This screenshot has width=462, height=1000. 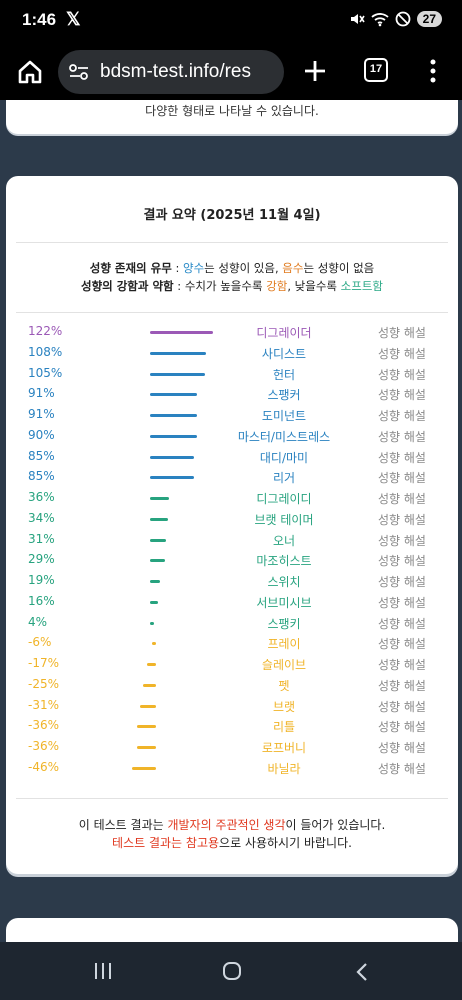 What do you see at coordinates (30, 72) in the screenshot?
I see `home-icon` at bounding box center [30, 72].